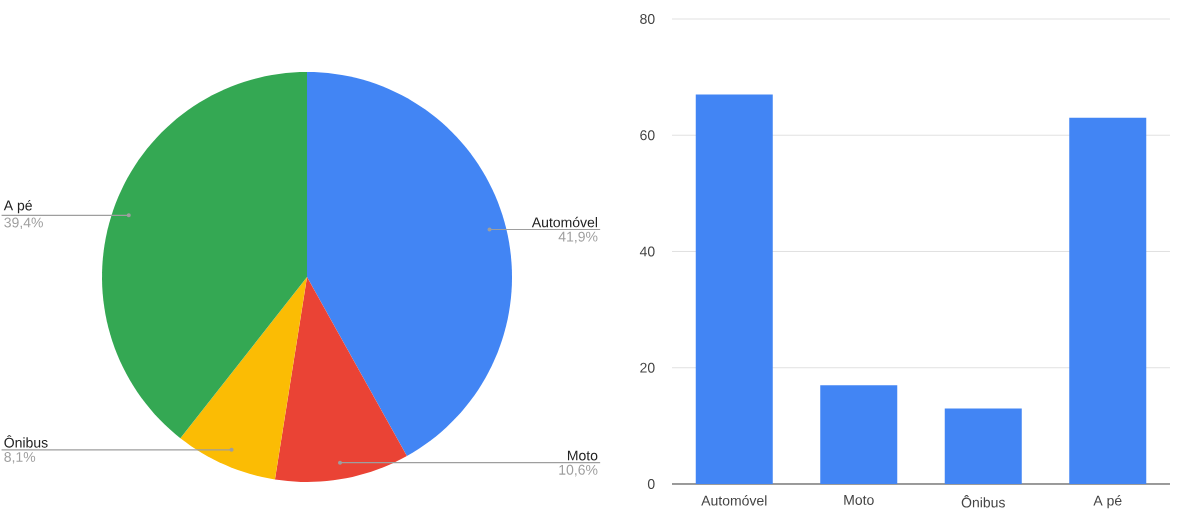 The image size is (1193, 521). I want to click on data-label: 39,4%, so click(23, 223).